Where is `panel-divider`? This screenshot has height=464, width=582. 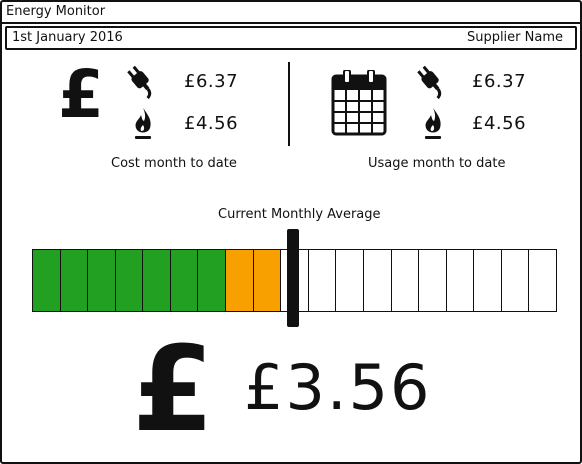
panel-divider is located at coordinates (289, 104).